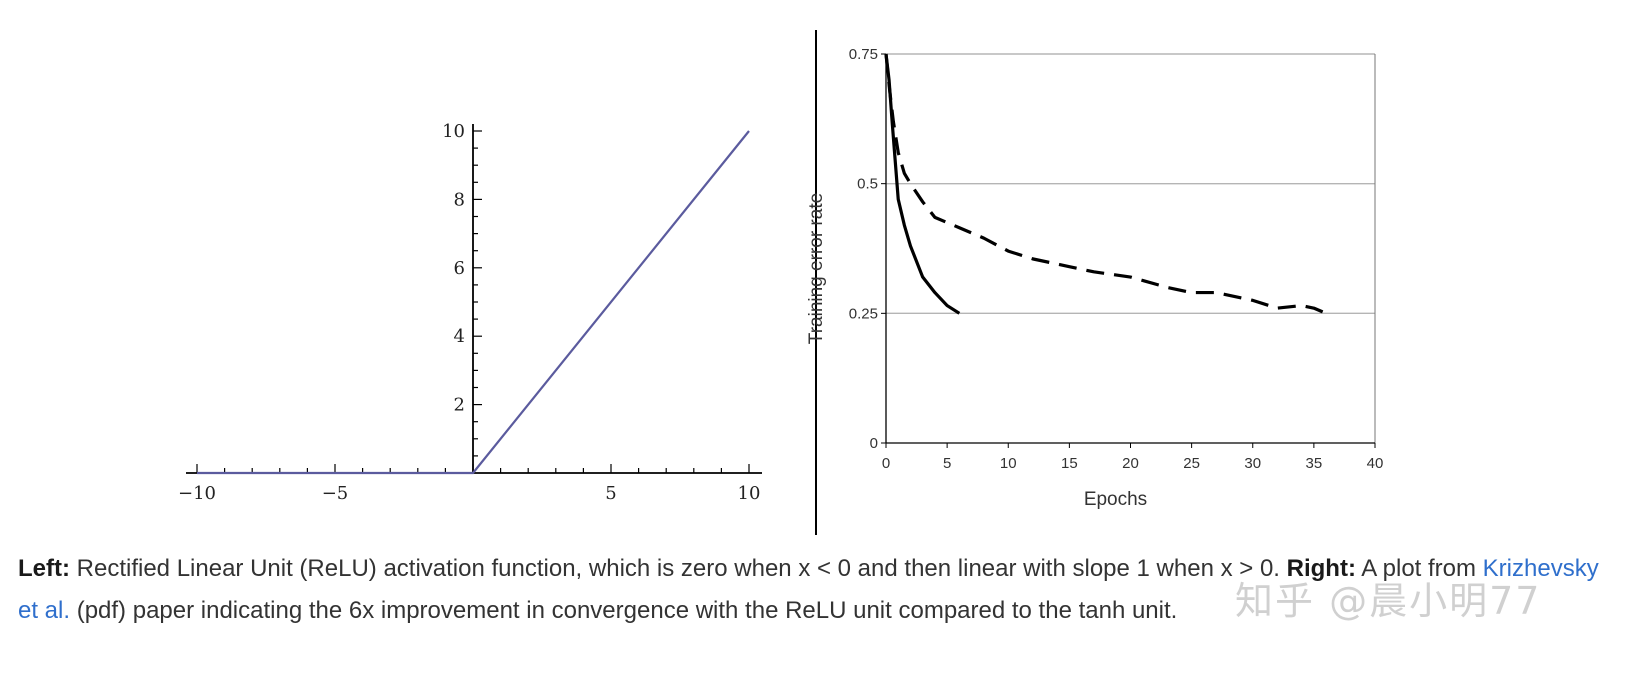  I want to click on error-y-tick-label: 0.5, so click(867, 184).